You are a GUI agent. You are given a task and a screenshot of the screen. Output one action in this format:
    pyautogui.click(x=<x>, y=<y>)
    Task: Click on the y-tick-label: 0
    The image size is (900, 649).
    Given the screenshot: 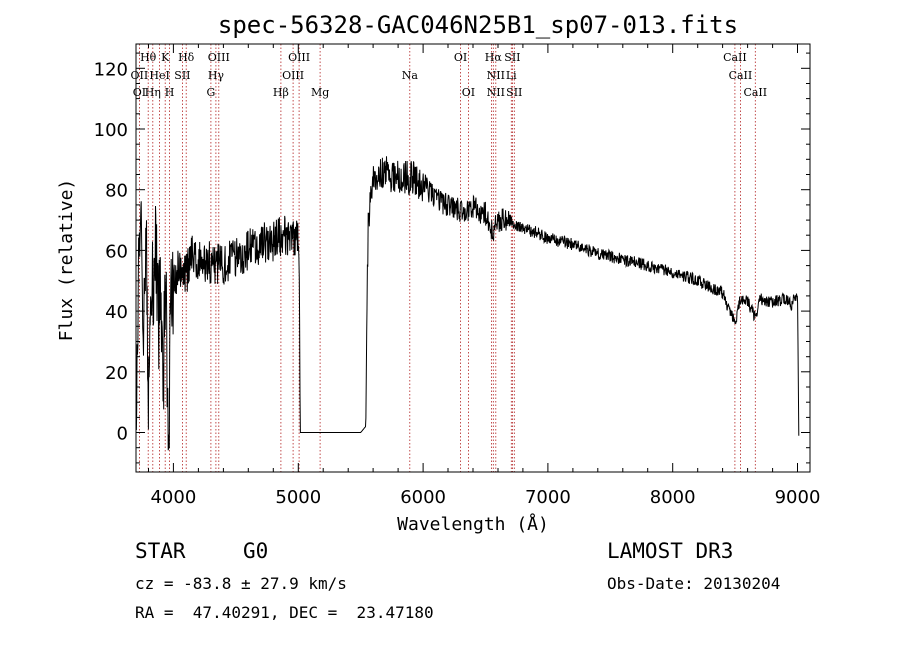 What is the action you would take?
    pyautogui.click(x=122, y=434)
    